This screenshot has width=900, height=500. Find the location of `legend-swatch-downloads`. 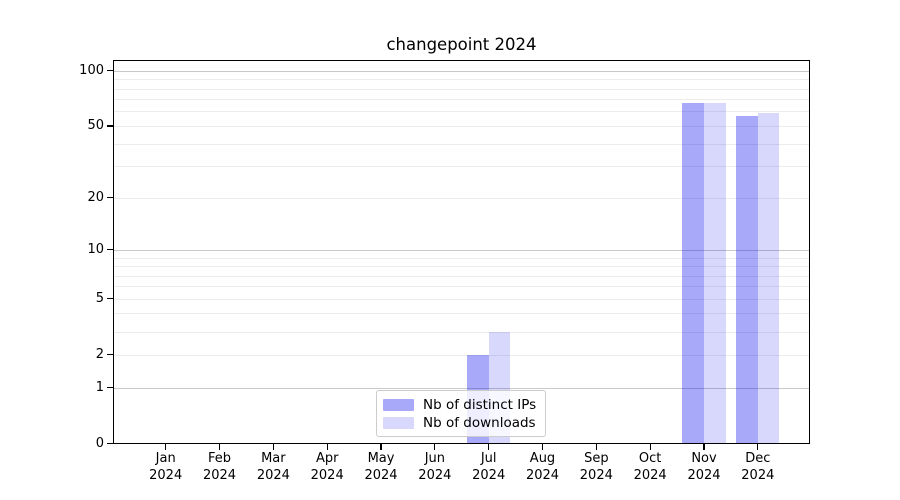

legend-swatch-downloads is located at coordinates (398, 423).